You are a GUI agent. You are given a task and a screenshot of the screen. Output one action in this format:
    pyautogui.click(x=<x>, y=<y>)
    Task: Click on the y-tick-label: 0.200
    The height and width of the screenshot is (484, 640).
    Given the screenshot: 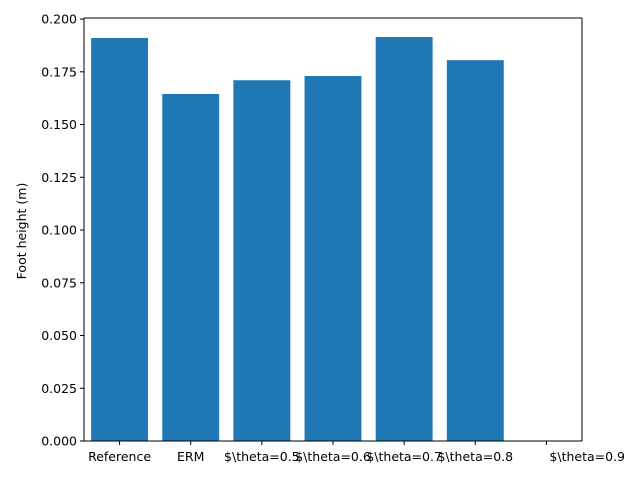 What is the action you would take?
    pyautogui.click(x=59, y=19)
    